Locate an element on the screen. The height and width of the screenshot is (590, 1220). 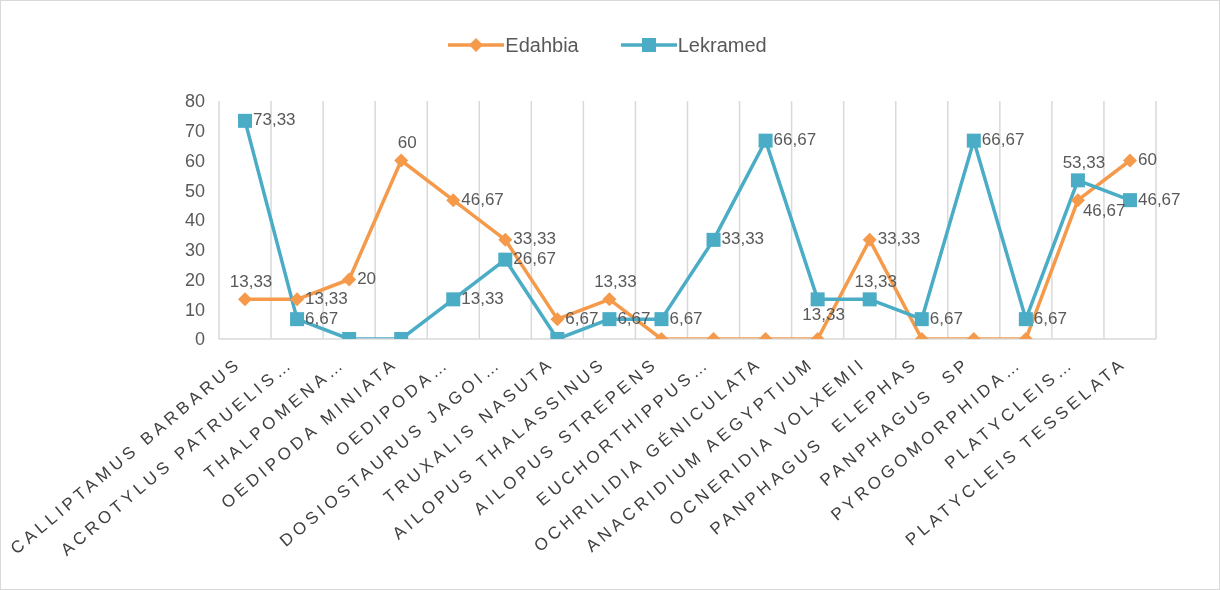
data-label: 53,33 is located at coordinates (1084, 163).